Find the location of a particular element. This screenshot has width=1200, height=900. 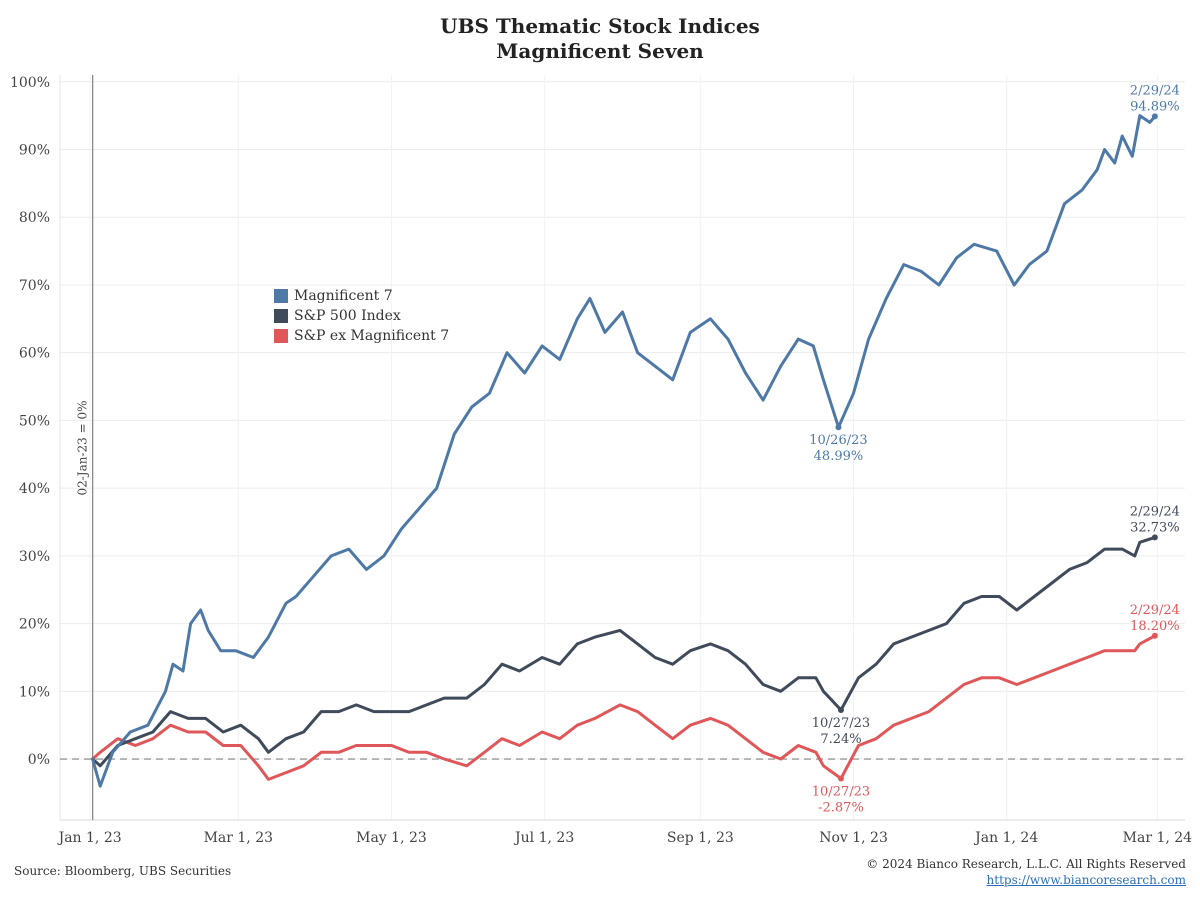

annotation-date-spex: 10/27/23 is located at coordinates (841, 791).